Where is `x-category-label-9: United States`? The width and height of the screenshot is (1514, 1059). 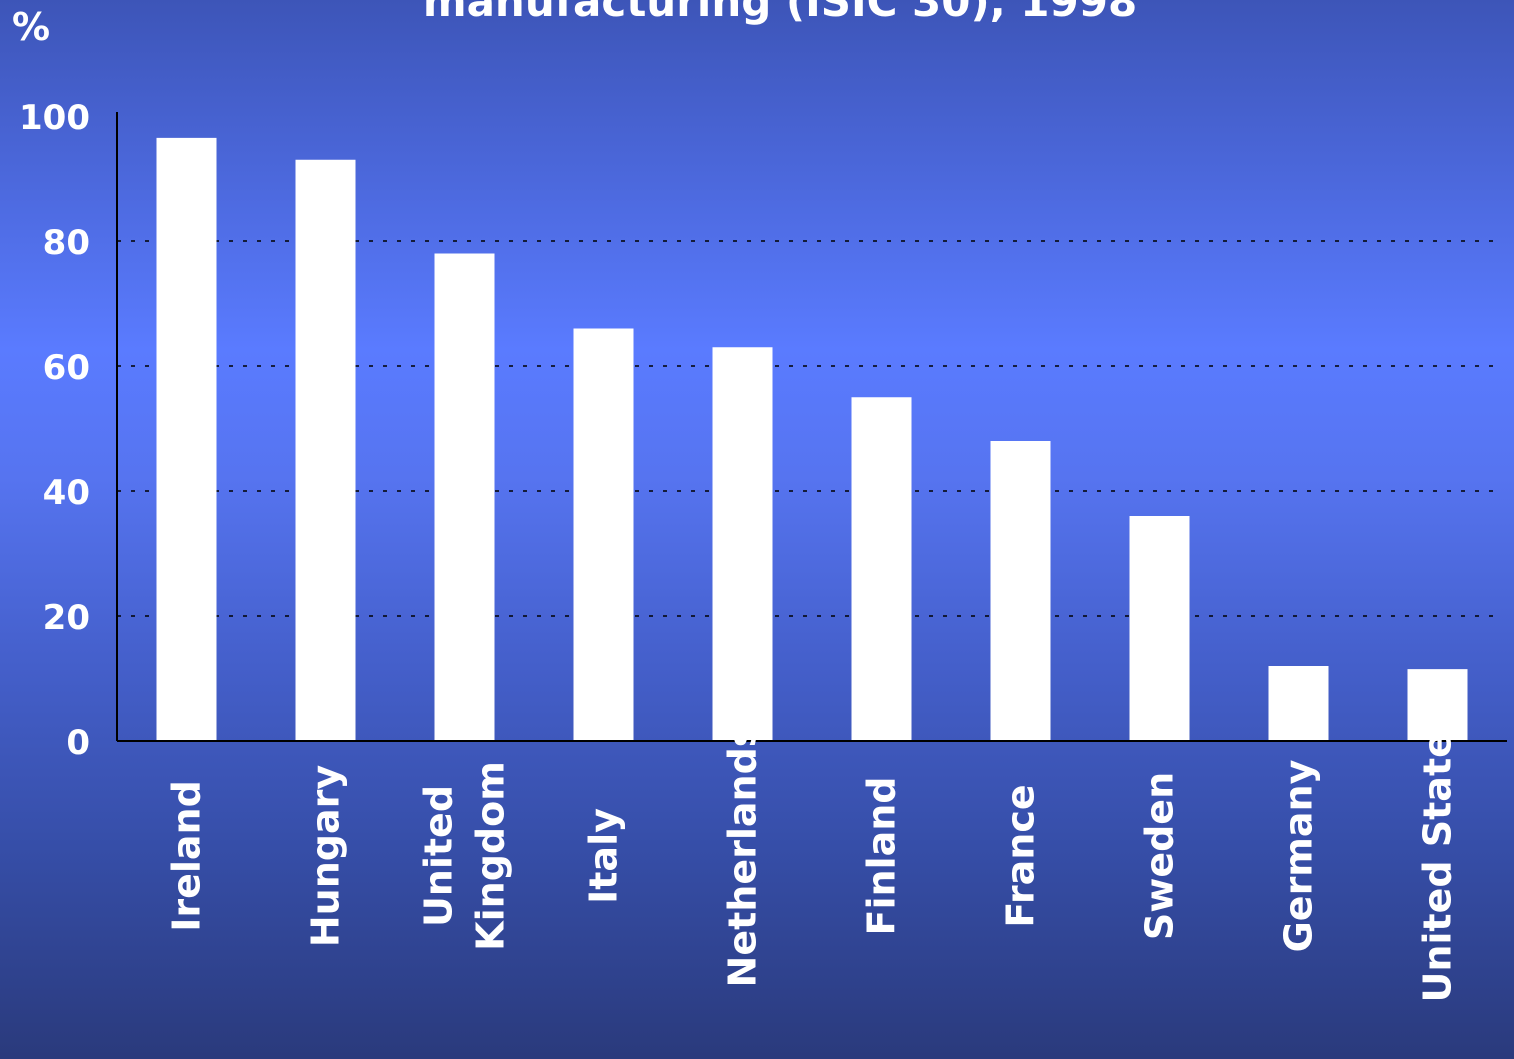
x-category-label-9: United States is located at coordinates (1438, 855).